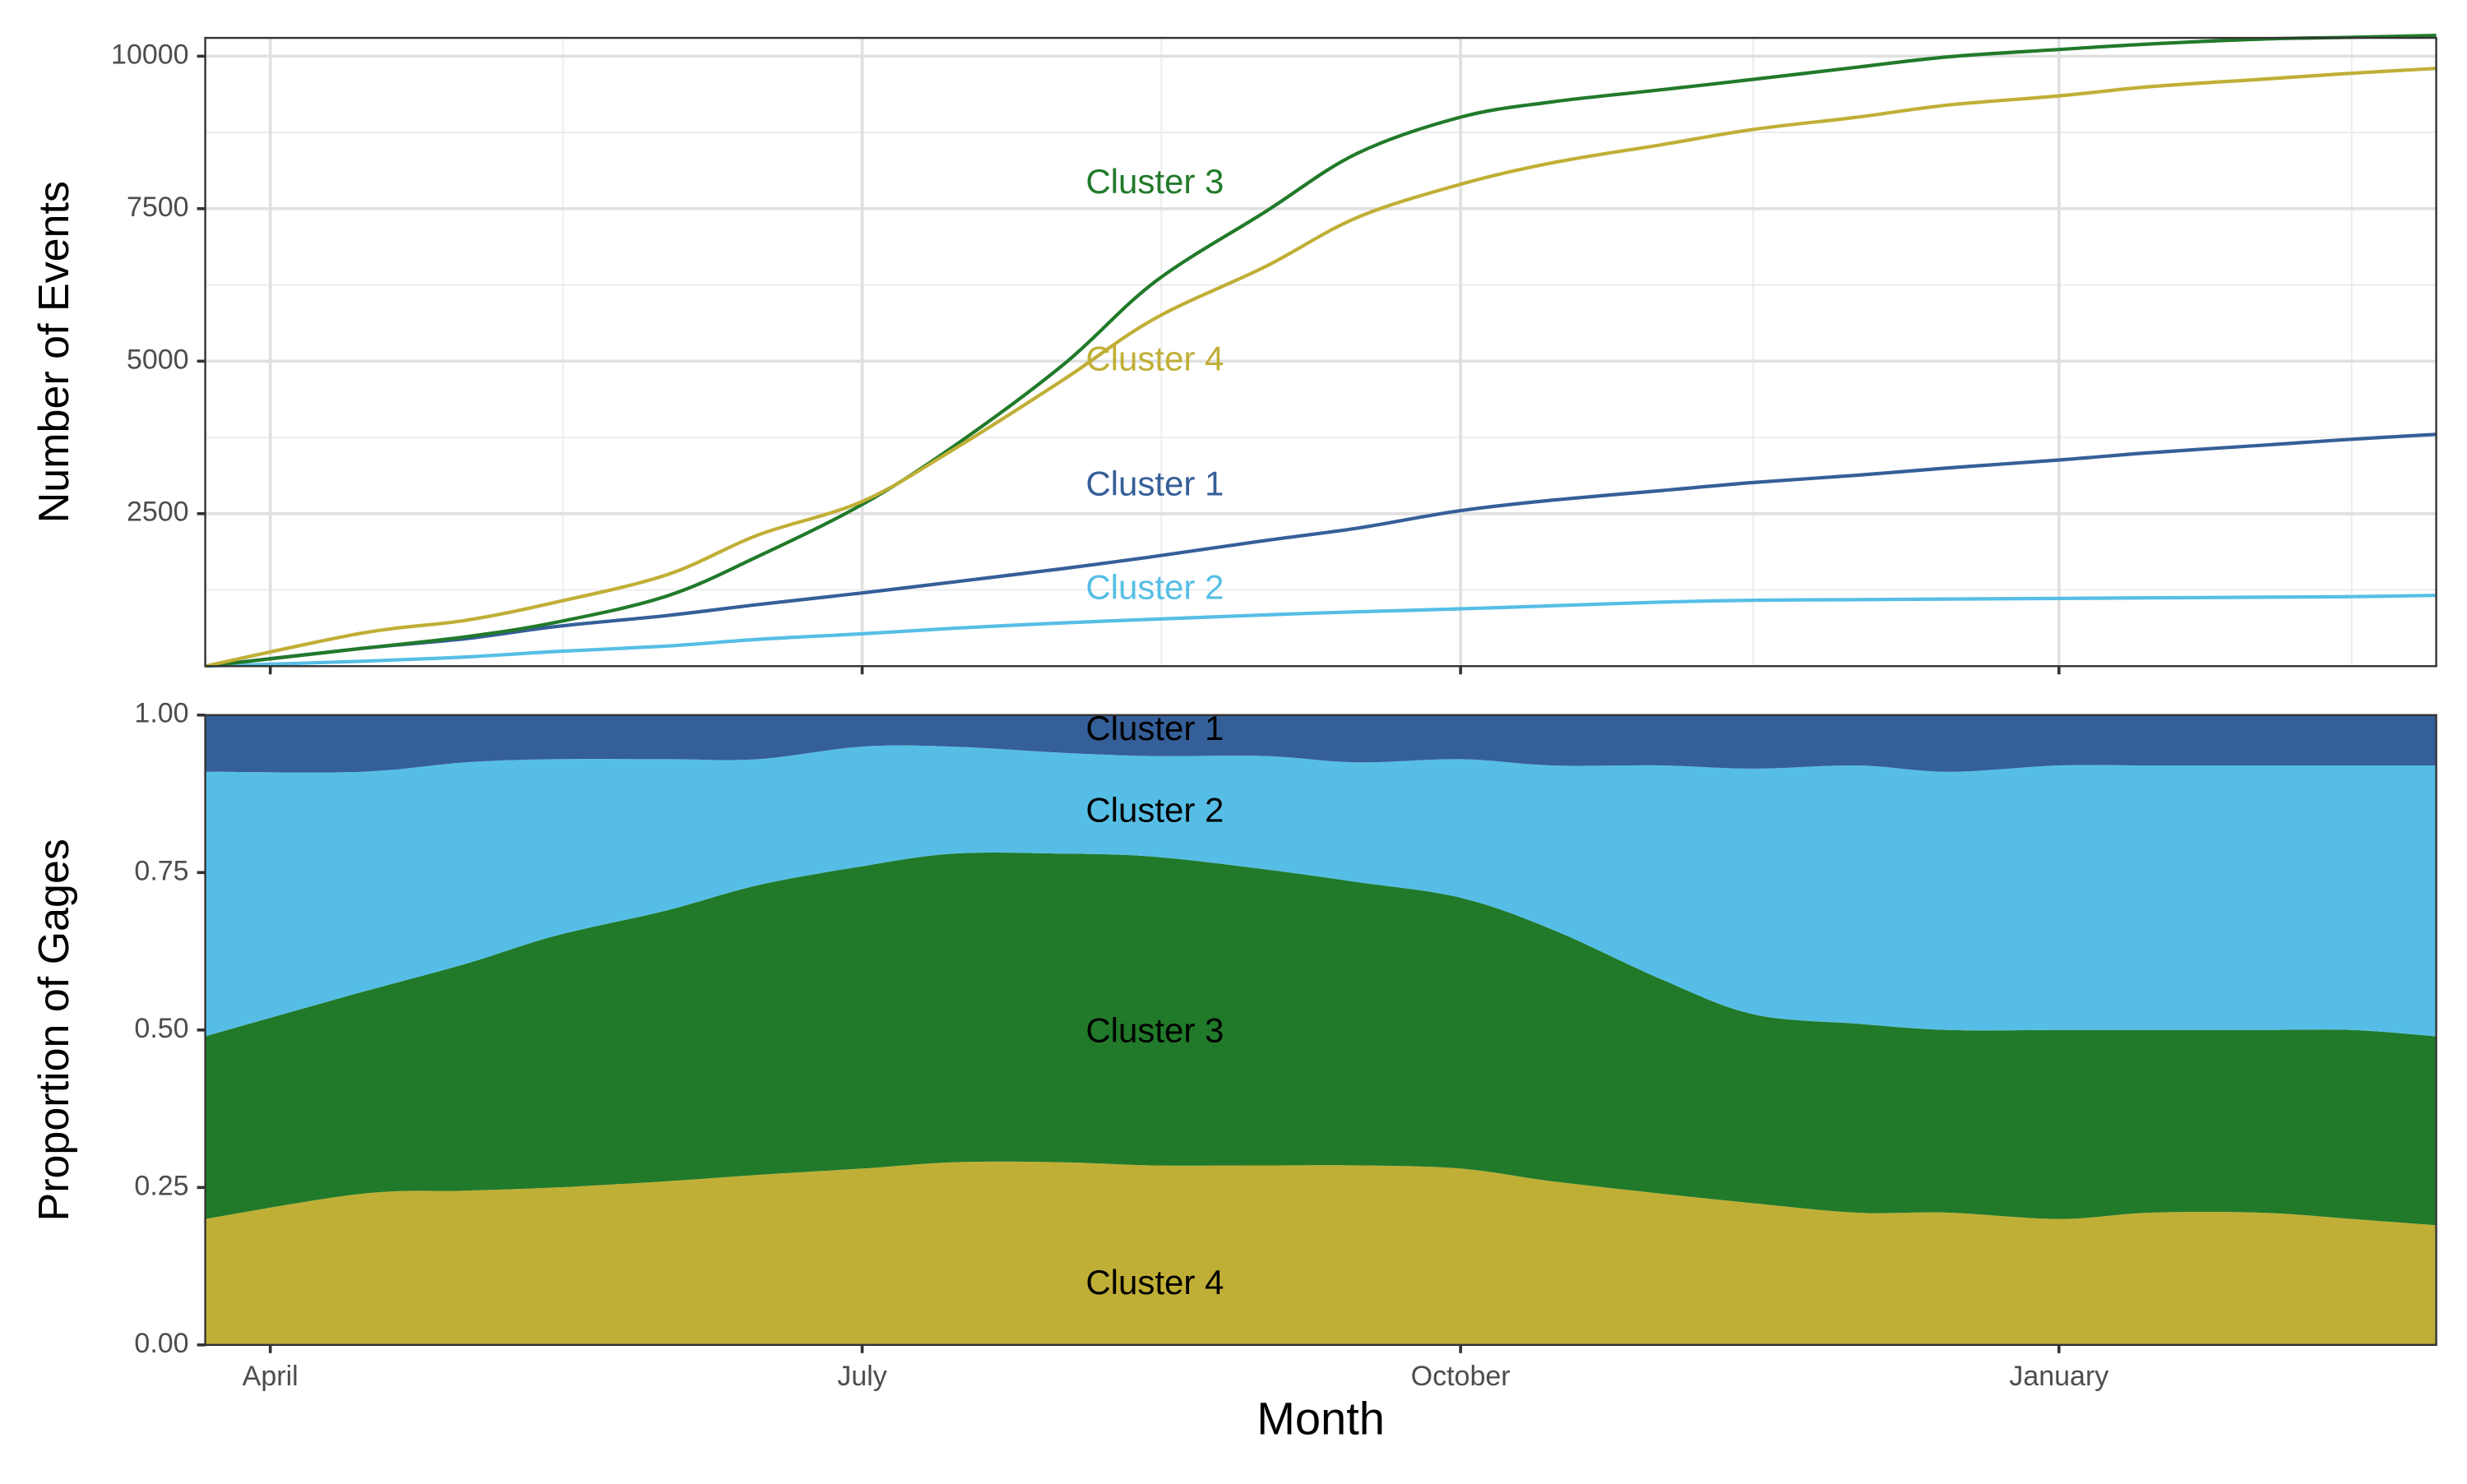  I want to click on bottom-y-axis-label: Proportion of Gages, so click(54, 1030).